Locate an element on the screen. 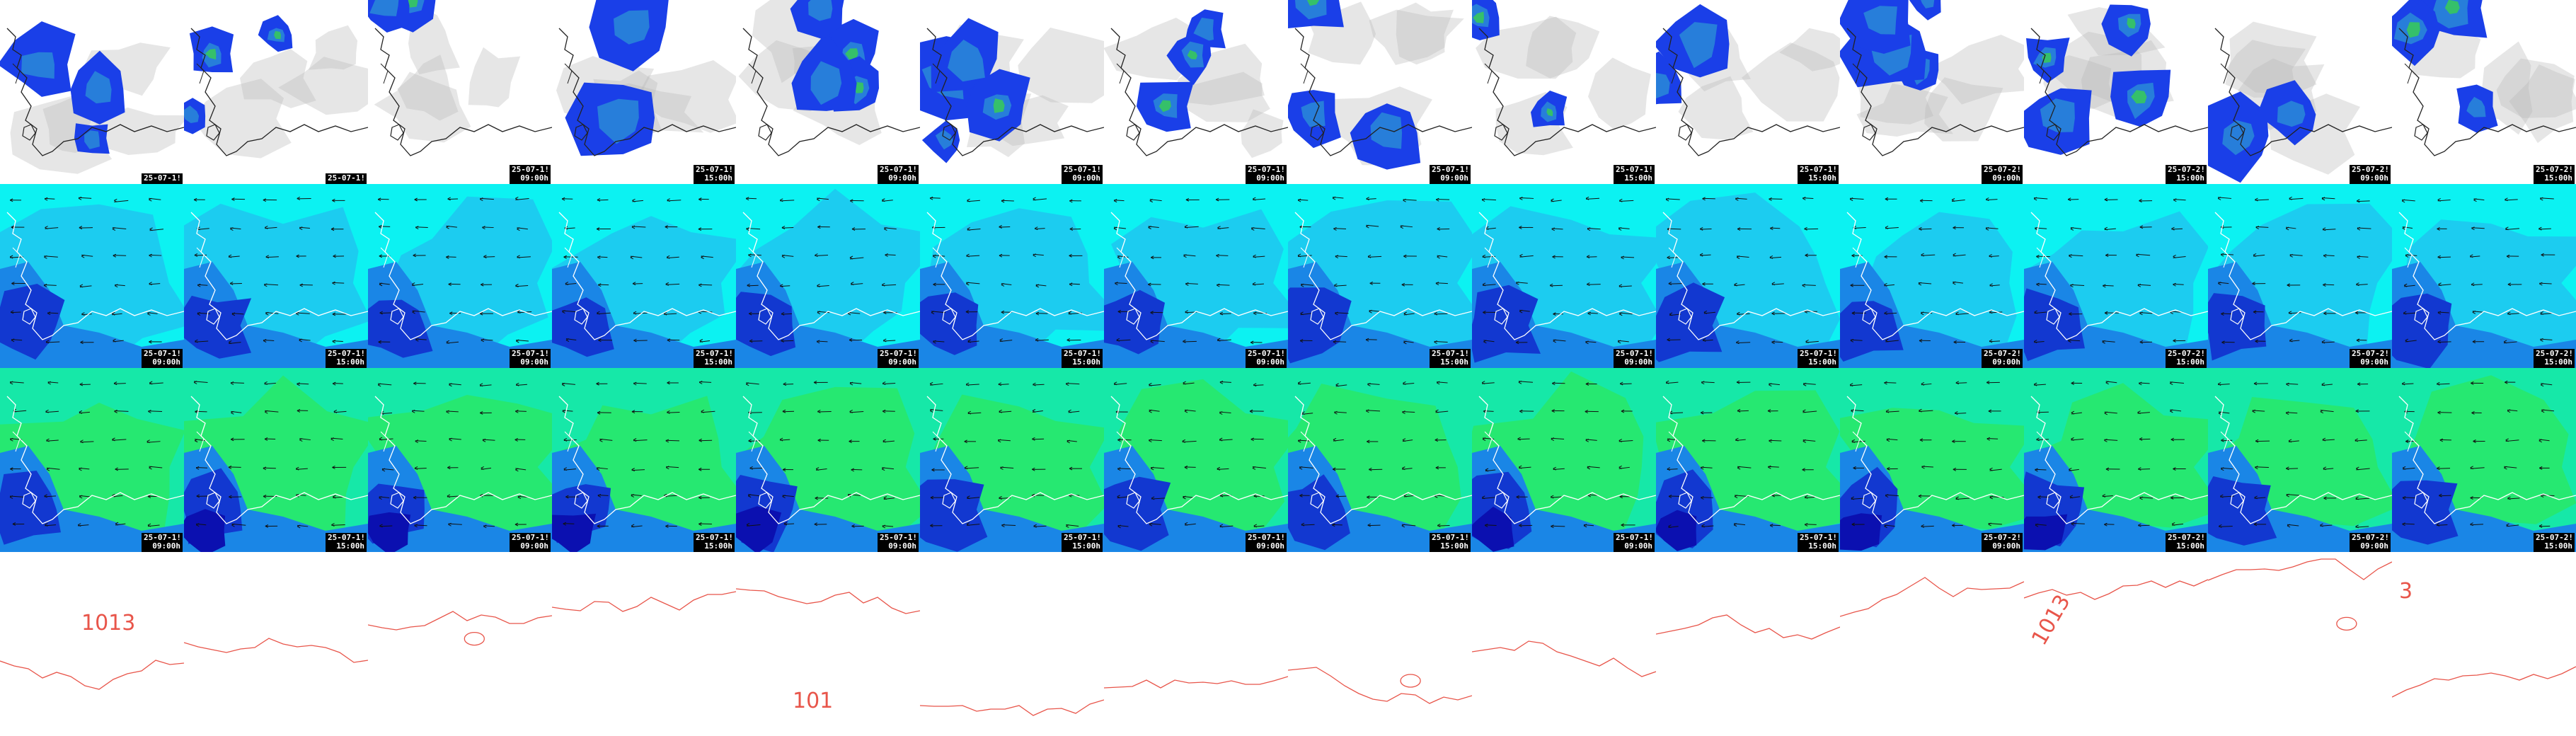  timestamp-label: 25-07-2! 09:00h is located at coordinates (2371, 358).